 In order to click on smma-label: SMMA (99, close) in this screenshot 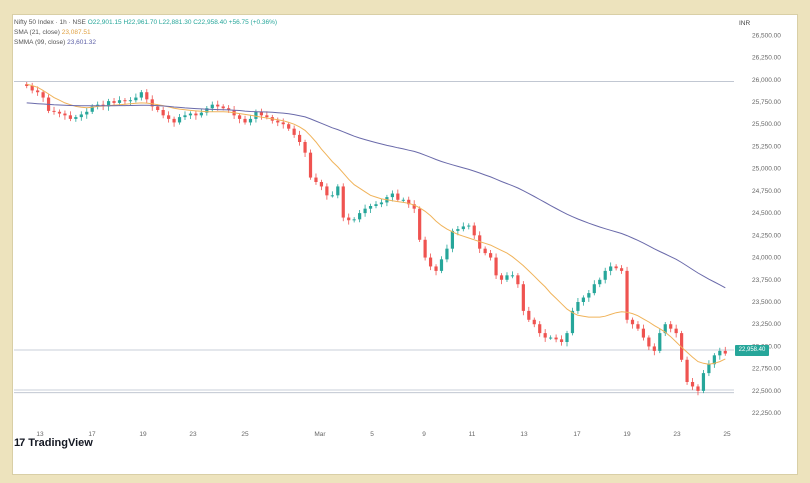, I will do `click(40, 42)`.